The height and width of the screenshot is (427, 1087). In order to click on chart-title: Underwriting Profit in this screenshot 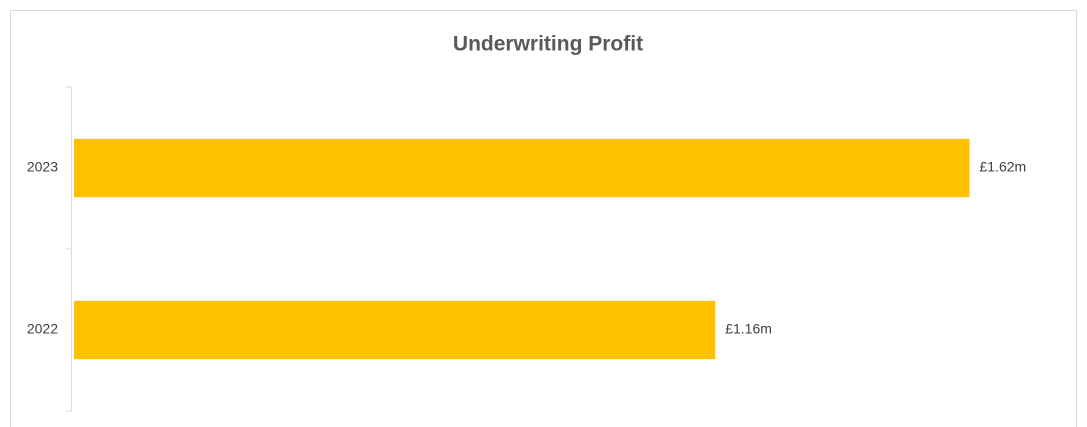, I will do `click(548, 44)`.